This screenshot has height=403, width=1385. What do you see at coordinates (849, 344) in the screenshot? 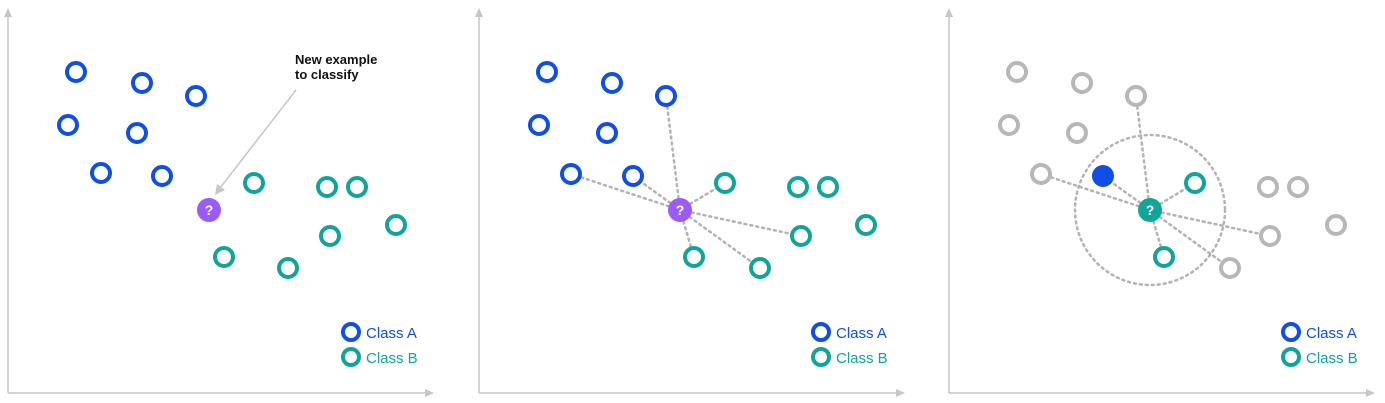
I see `panel-2-legend: Class A Class B` at bounding box center [849, 344].